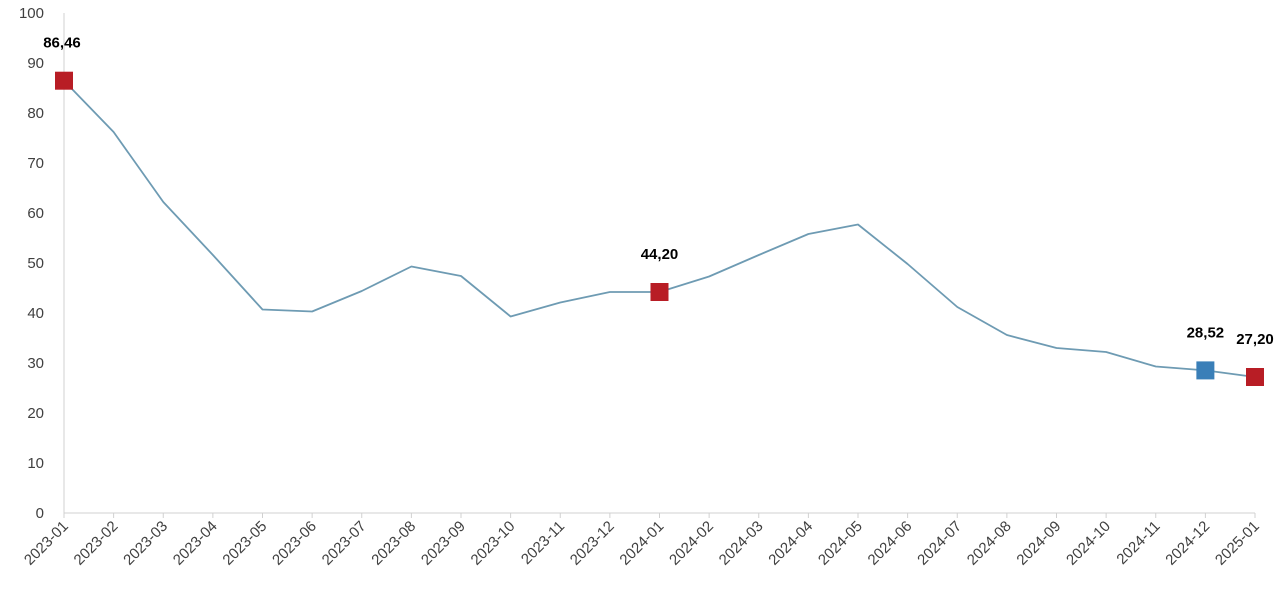 The height and width of the screenshot is (606, 1280). What do you see at coordinates (195, 543) in the screenshot?
I see `x-tick-label: 2023-04` at bounding box center [195, 543].